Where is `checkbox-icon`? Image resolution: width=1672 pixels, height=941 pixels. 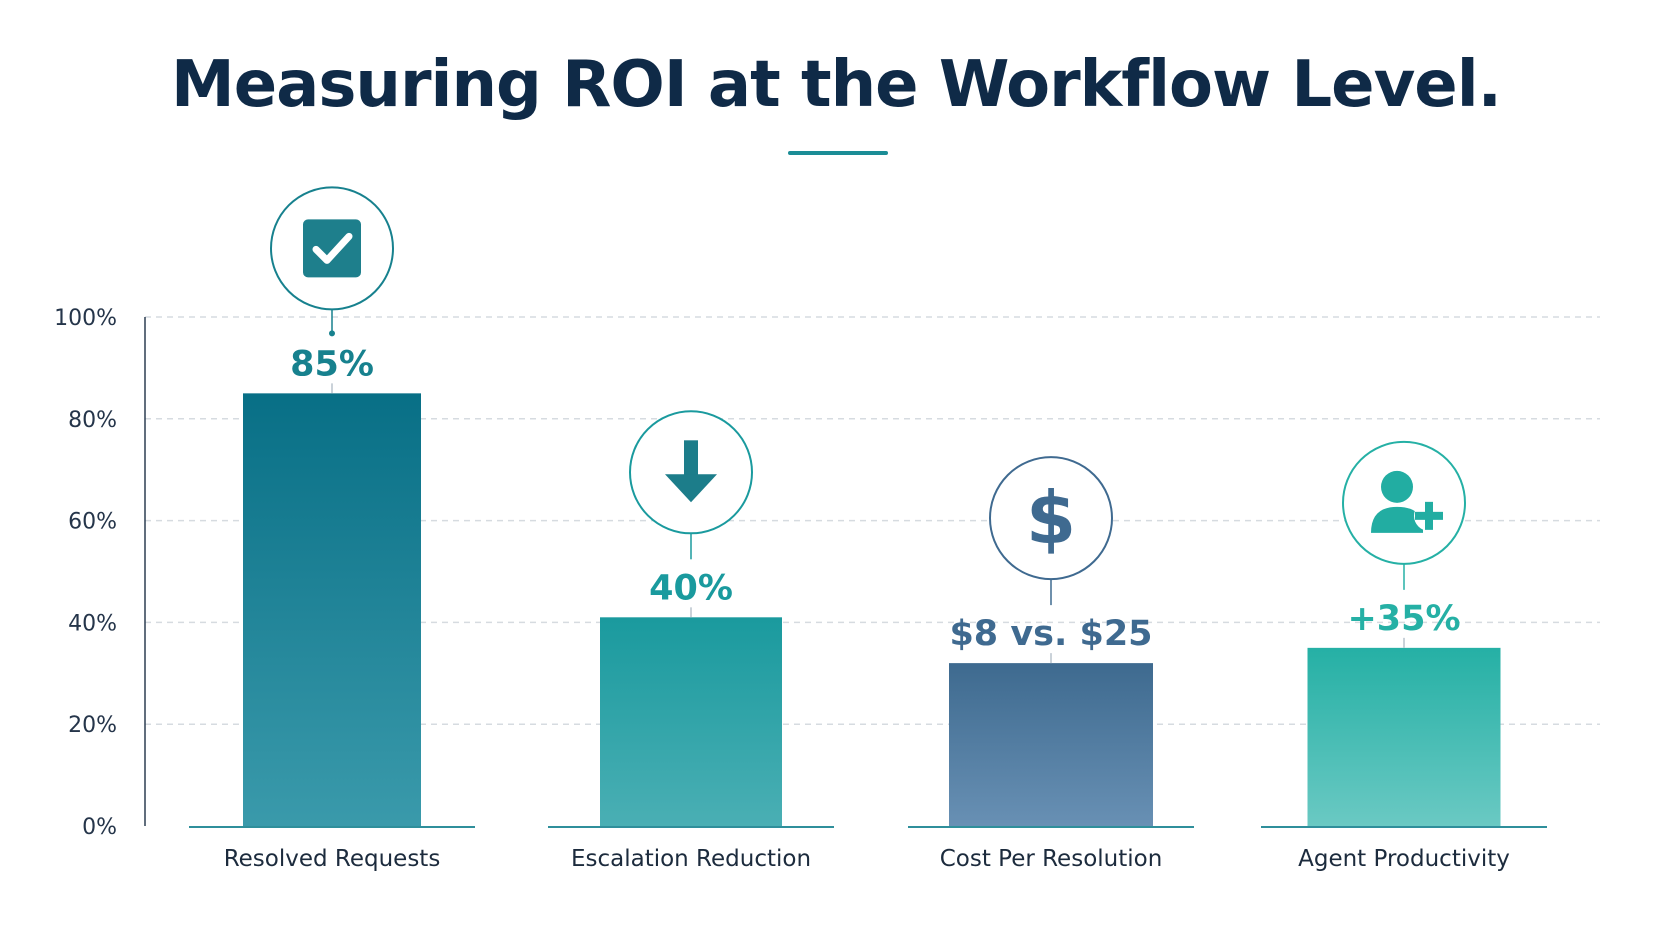 checkbox-icon is located at coordinates (332, 248).